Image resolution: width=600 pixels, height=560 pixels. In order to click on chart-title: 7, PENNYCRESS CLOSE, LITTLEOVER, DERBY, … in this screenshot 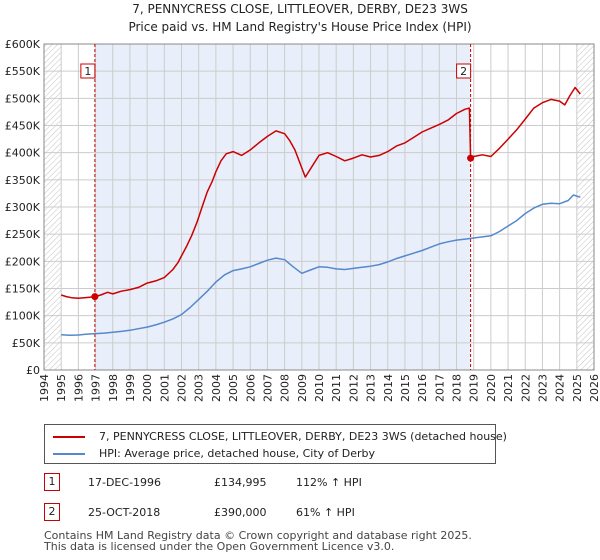, I will do `click(300, 9)`.